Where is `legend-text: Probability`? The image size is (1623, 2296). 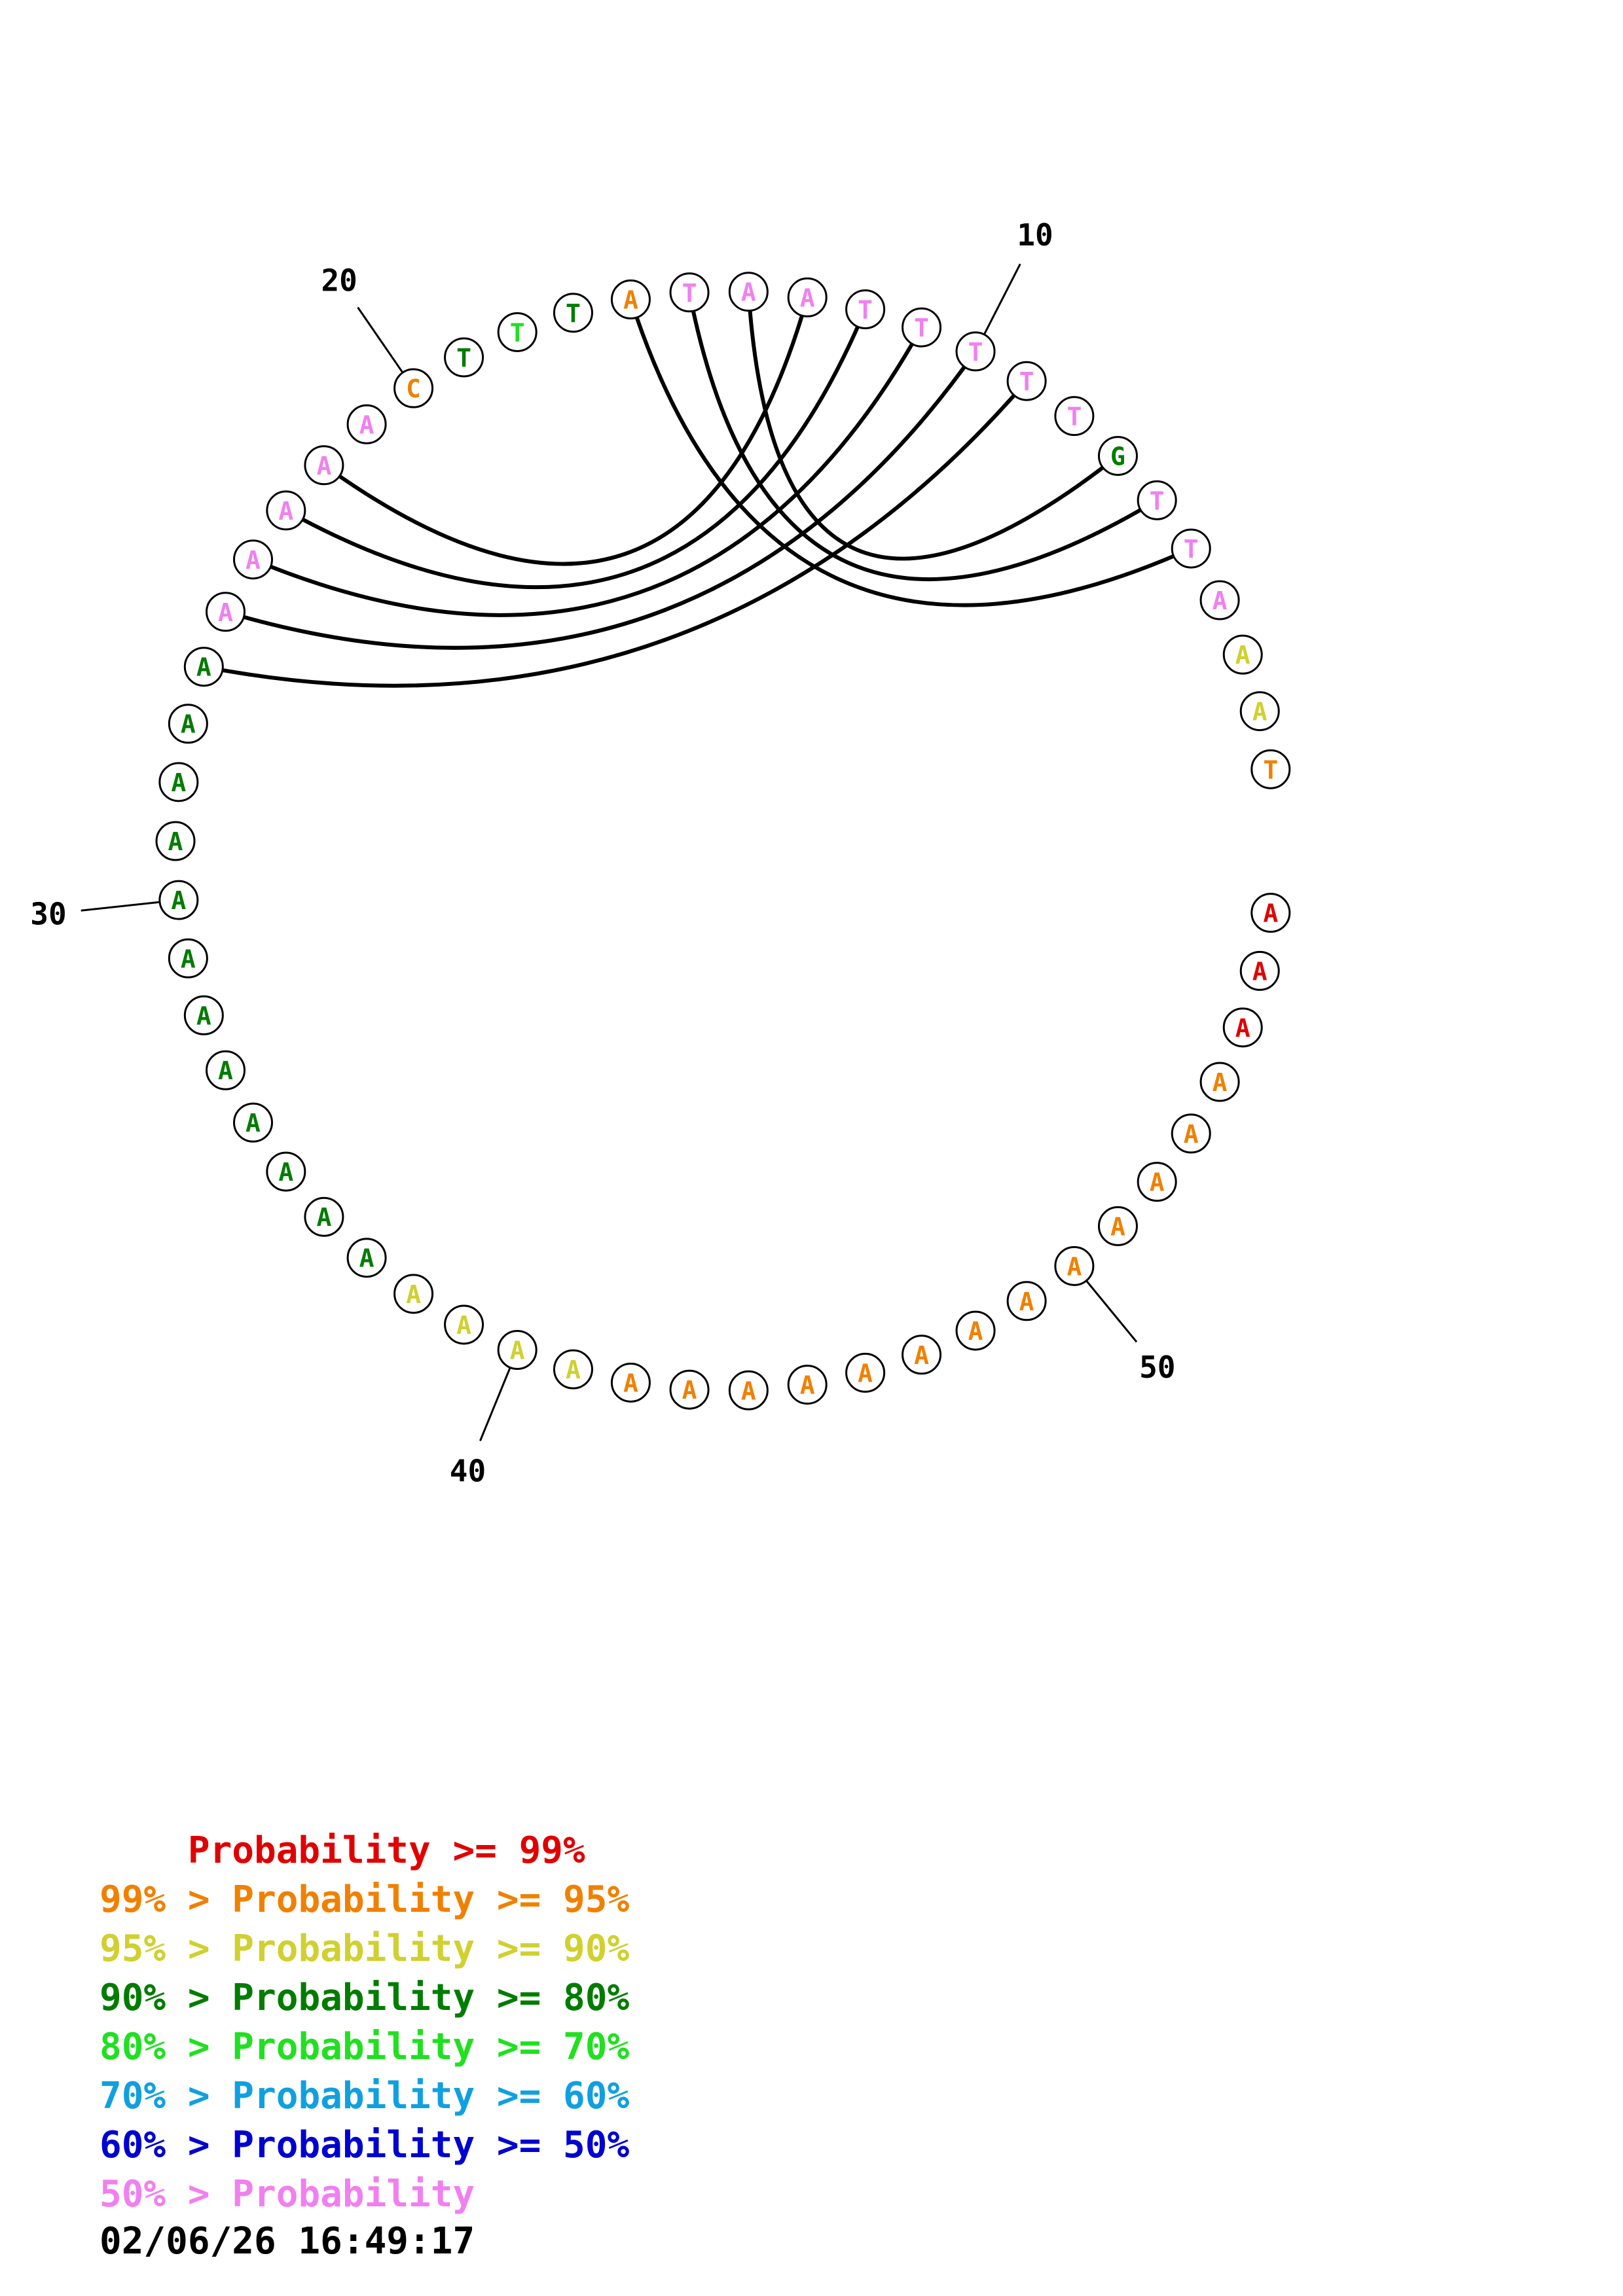
legend-text: Probability is located at coordinates (353, 2194).